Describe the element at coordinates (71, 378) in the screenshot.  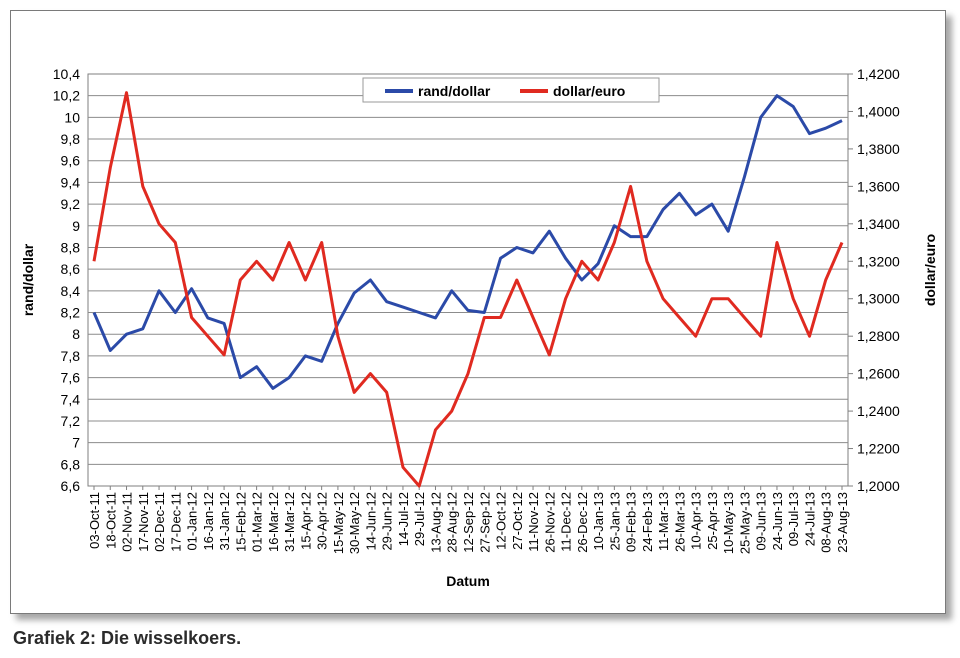
I see `y-tick-label-left: 7,6` at that location.